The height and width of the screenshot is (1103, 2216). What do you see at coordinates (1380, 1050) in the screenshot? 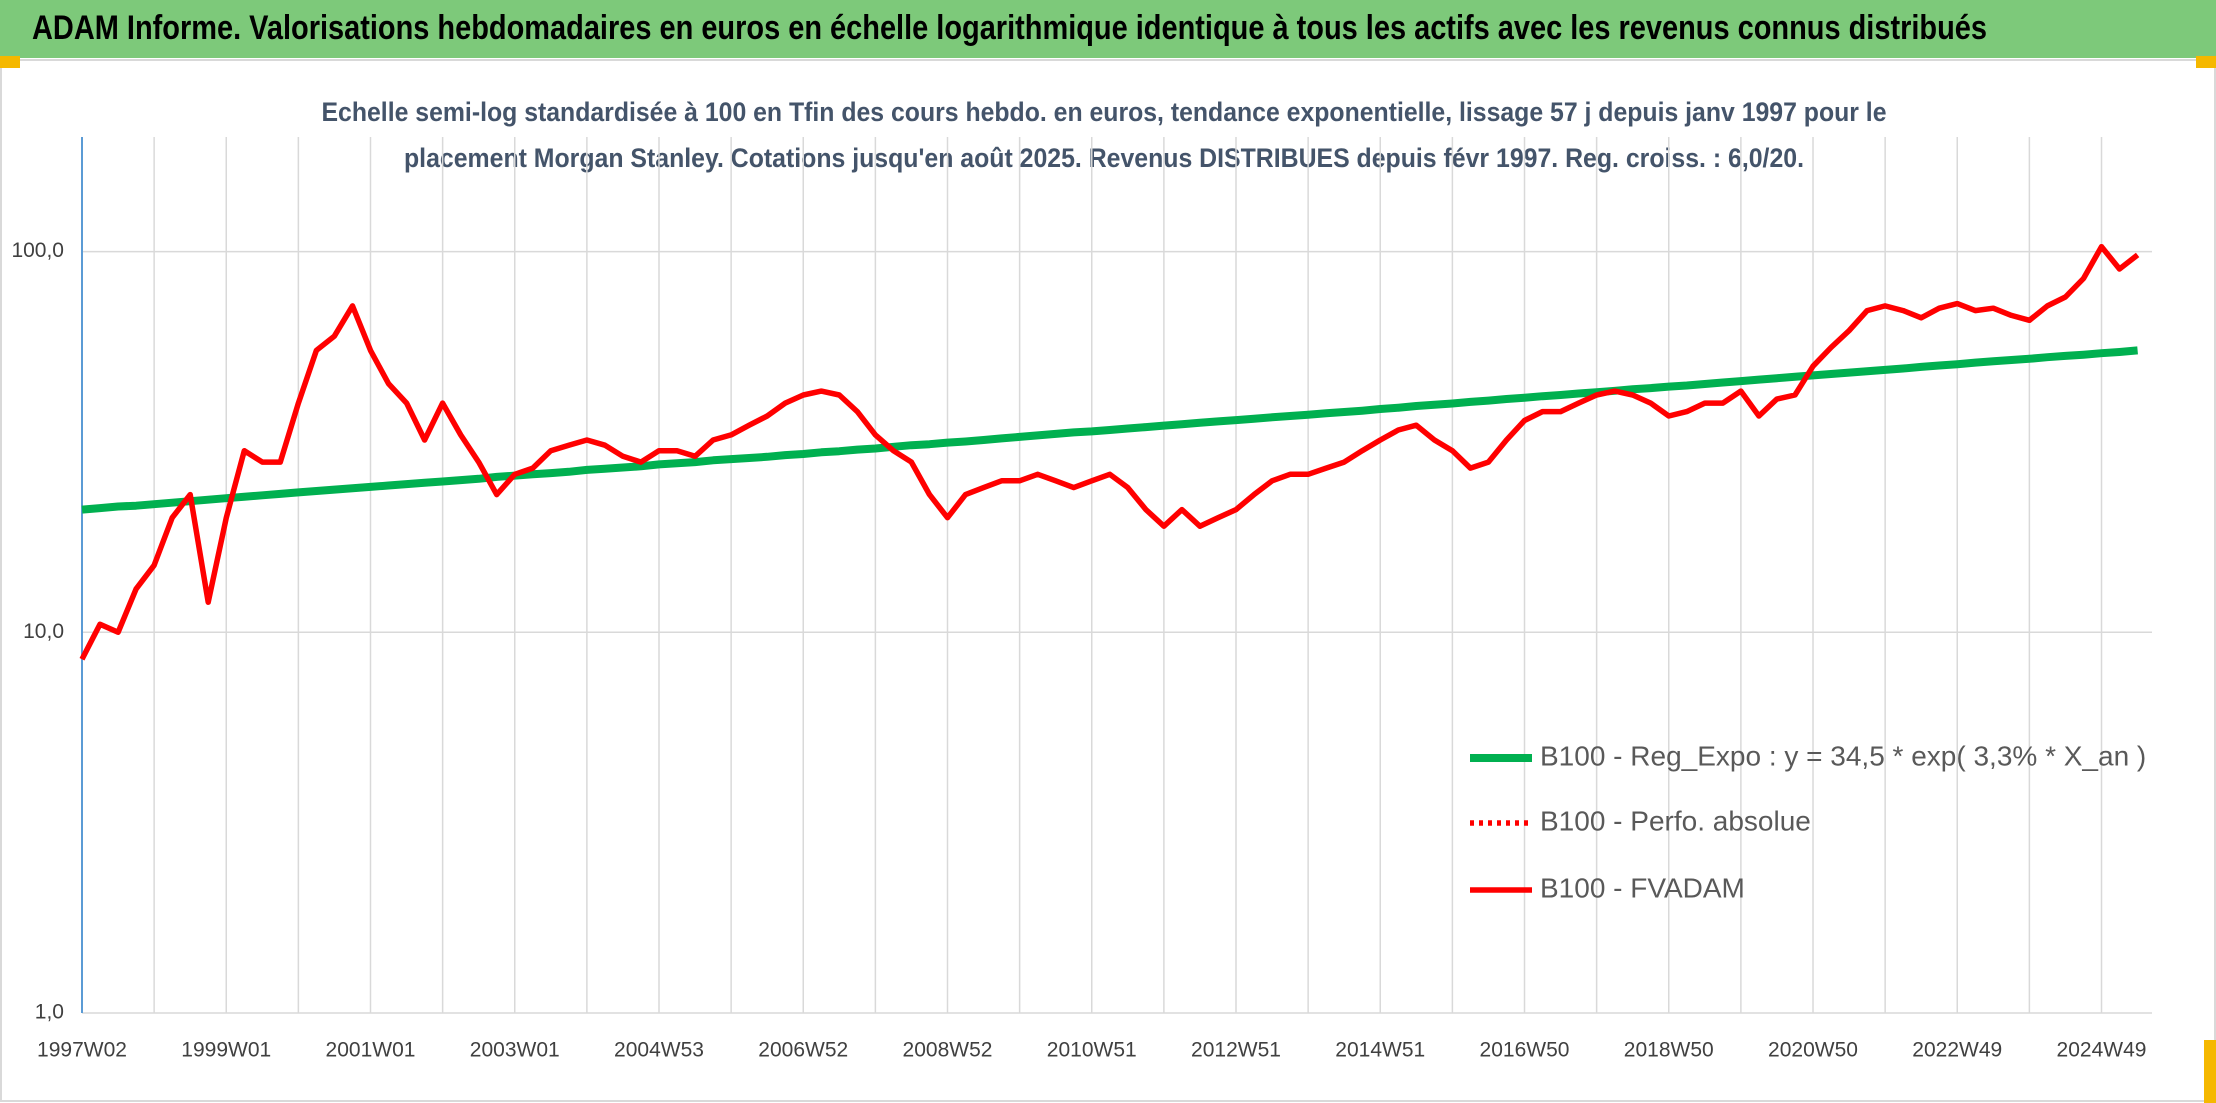
I see `x-tick-label: 2014W51` at bounding box center [1380, 1050].